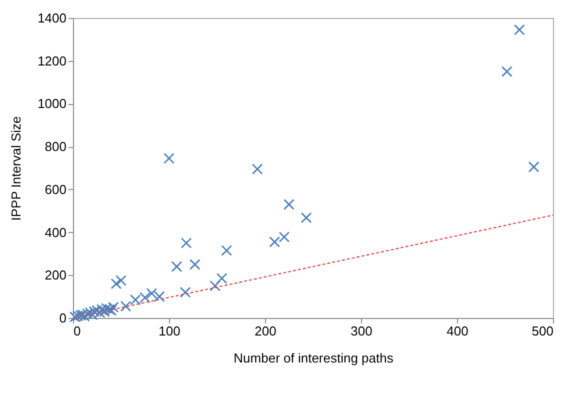 The image size is (587, 405). Describe the element at coordinates (55, 146) in the screenshot. I see `y-tick-label: 800` at that location.